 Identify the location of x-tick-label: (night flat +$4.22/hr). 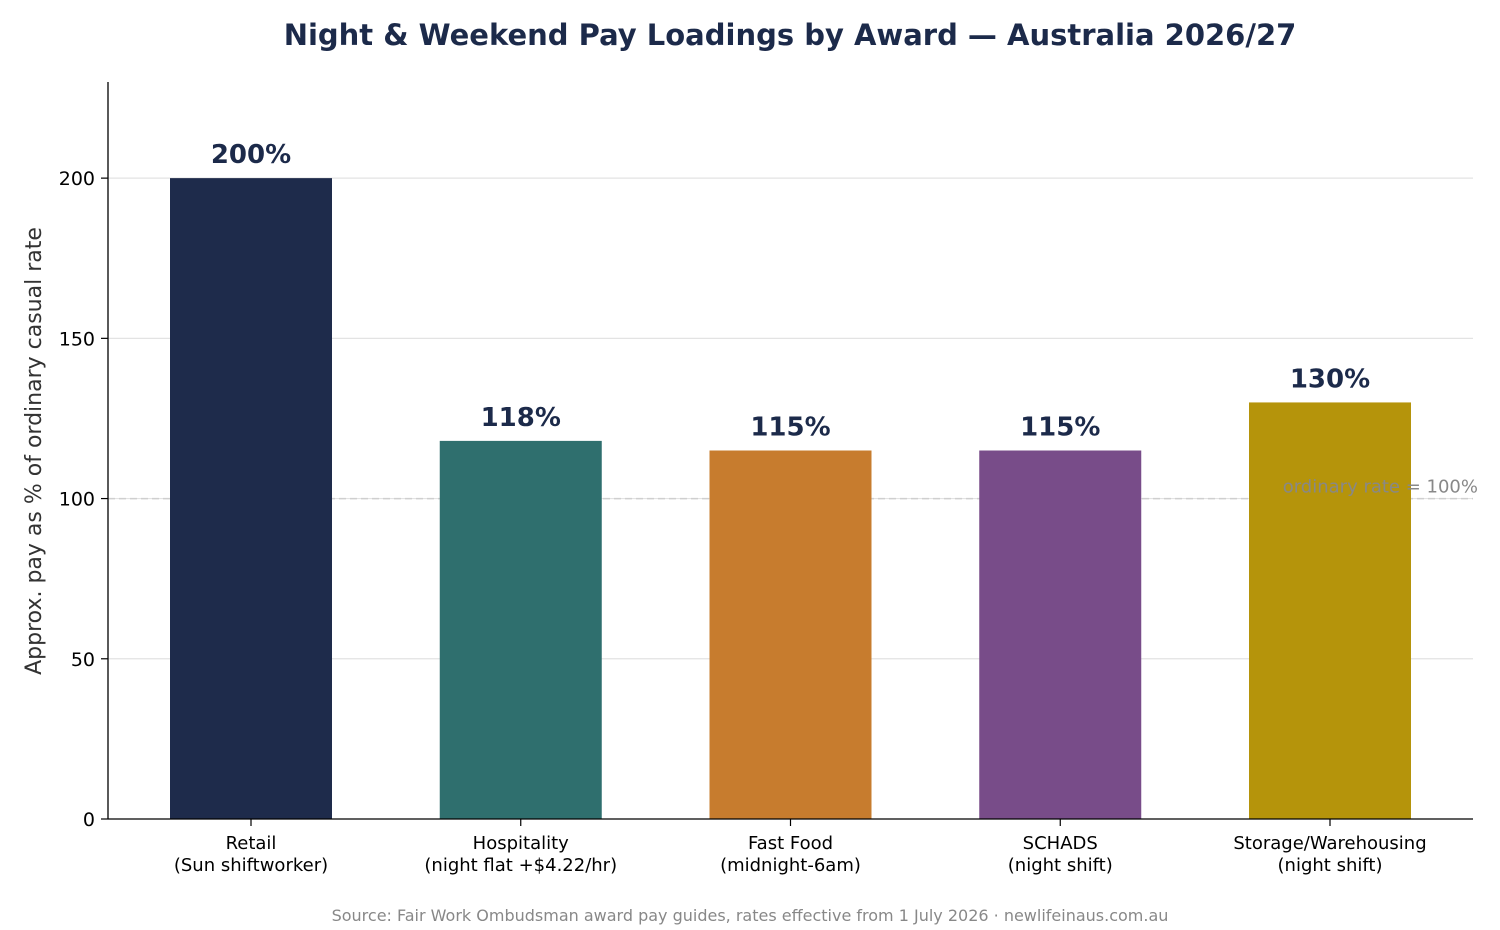
(520, 865).